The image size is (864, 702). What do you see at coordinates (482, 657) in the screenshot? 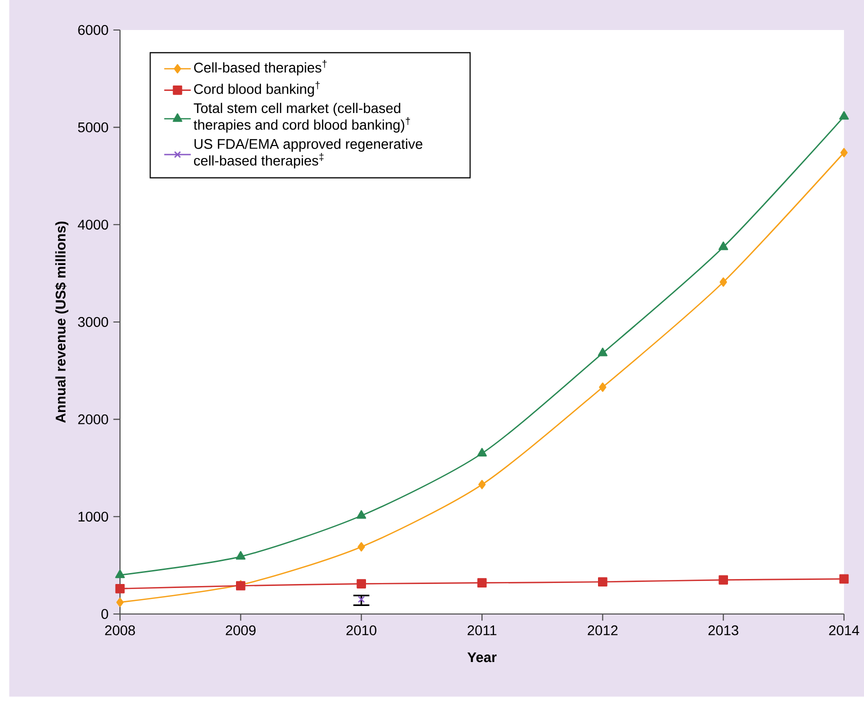
I see `x-axis-title: Year` at bounding box center [482, 657].